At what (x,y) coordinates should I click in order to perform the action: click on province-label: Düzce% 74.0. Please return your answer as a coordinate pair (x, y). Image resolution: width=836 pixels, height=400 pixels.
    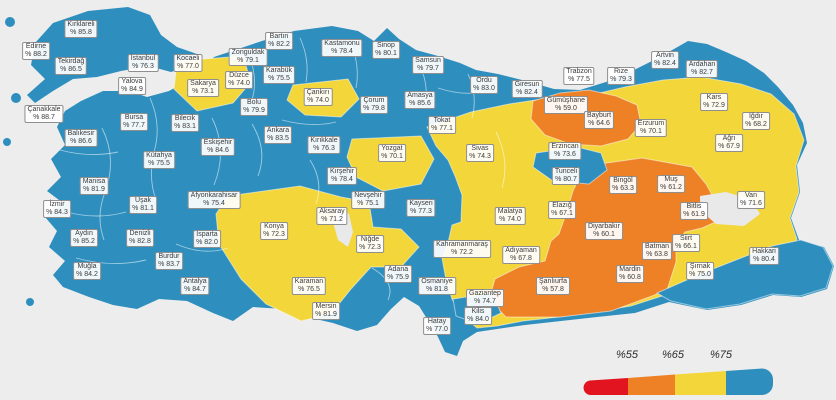
    Looking at the image, I should click on (239, 80).